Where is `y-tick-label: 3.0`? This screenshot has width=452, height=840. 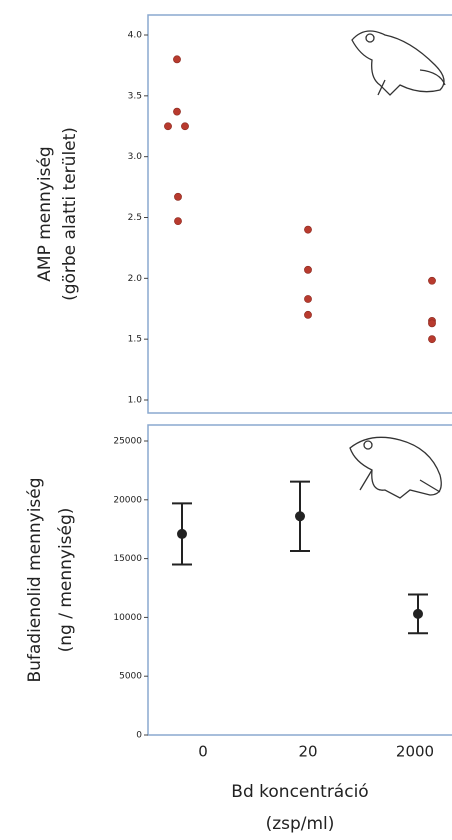 y-tick-label: 3.0 is located at coordinates (135, 157).